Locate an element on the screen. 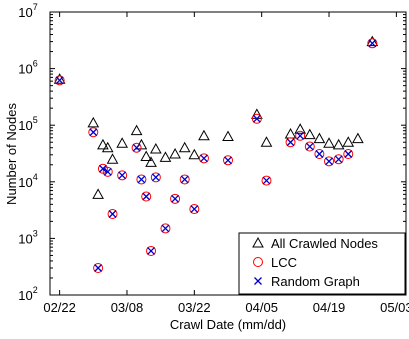 The width and height of the screenshot is (409, 339). y-tick-label: 10⁴ is located at coordinates (27, 181).